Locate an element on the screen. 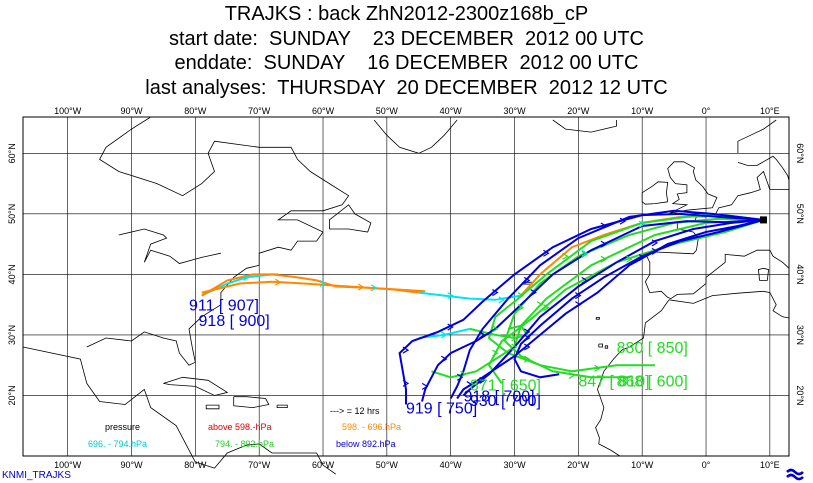 The height and width of the screenshot is (483, 813). endpoint-label: 918 [ 900] is located at coordinates (234, 321).